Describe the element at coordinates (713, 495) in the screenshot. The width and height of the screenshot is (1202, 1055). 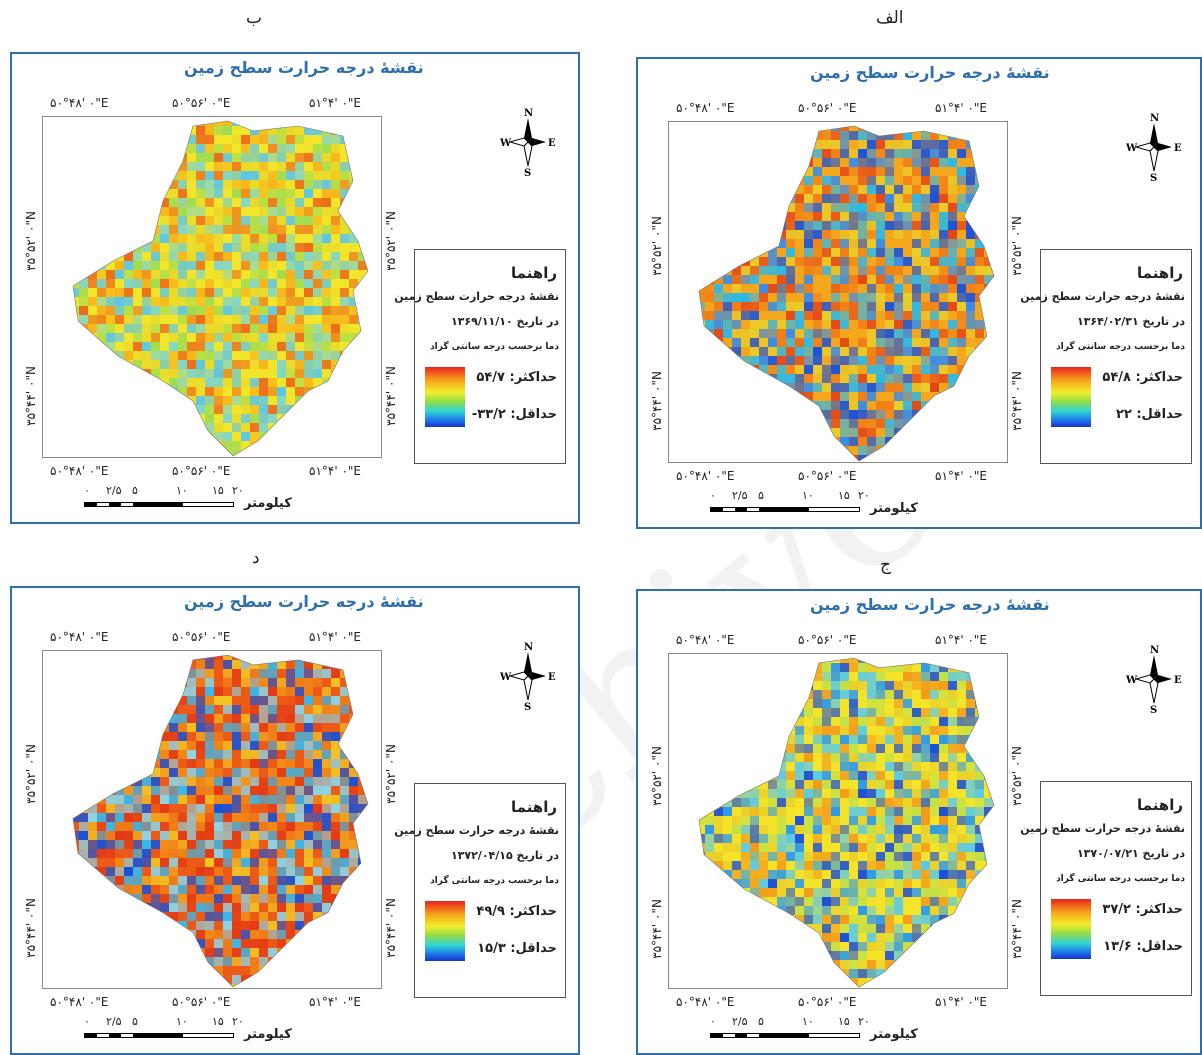
I see `scale-label: ۰` at that location.